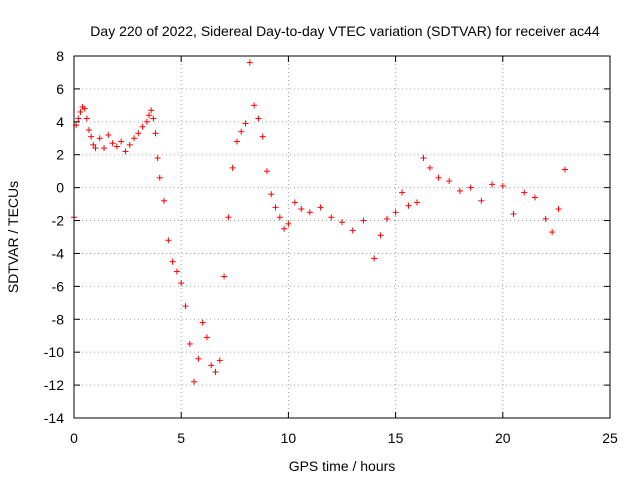 Image resolution: width=640 pixels, height=480 pixels. What do you see at coordinates (60, 155) in the screenshot?
I see `y-tick-label: 2` at bounding box center [60, 155].